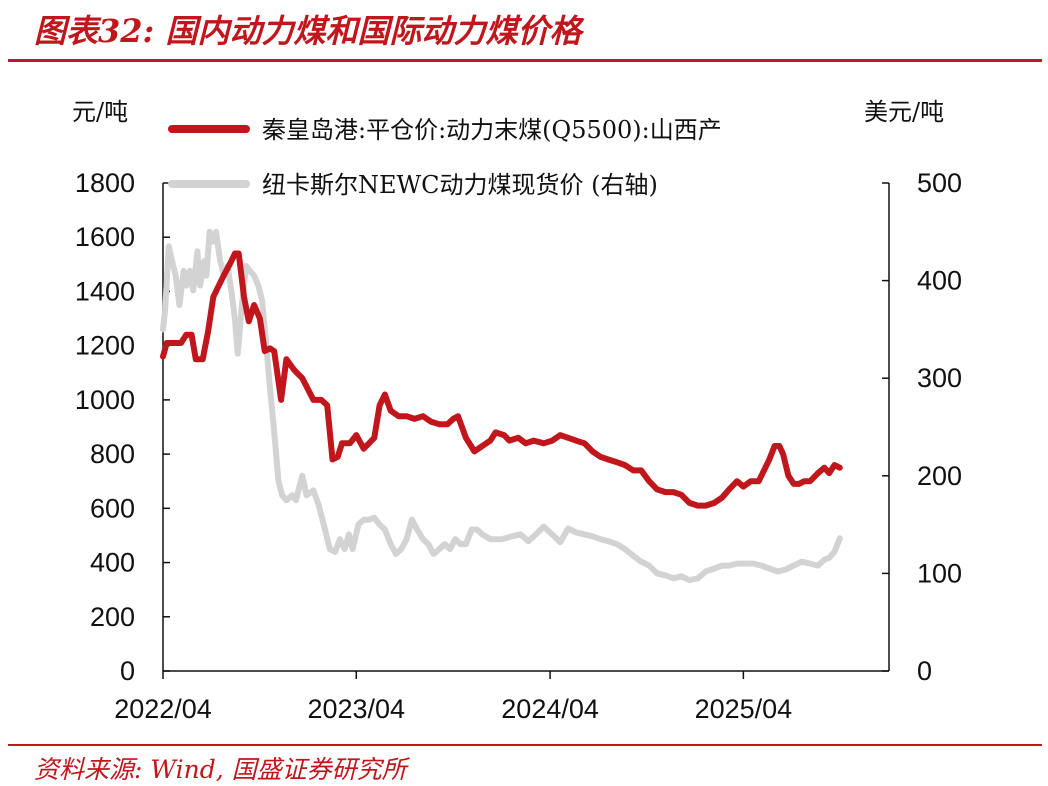  What do you see at coordinates (105, 400) in the screenshot?
I see `left-y-tick-label: 1000` at bounding box center [105, 400].